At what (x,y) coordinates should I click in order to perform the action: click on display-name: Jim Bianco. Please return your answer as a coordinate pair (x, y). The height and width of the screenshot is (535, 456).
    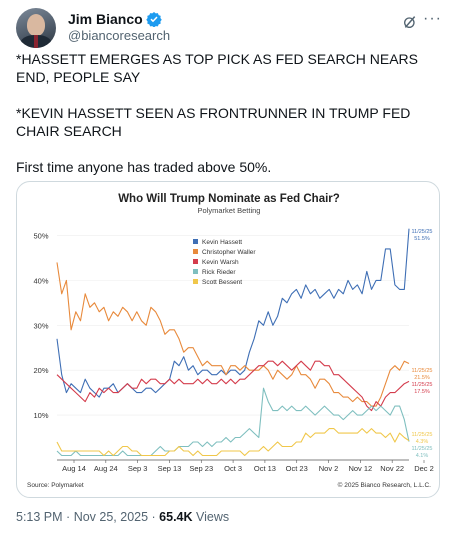
    Looking at the image, I should click on (105, 19).